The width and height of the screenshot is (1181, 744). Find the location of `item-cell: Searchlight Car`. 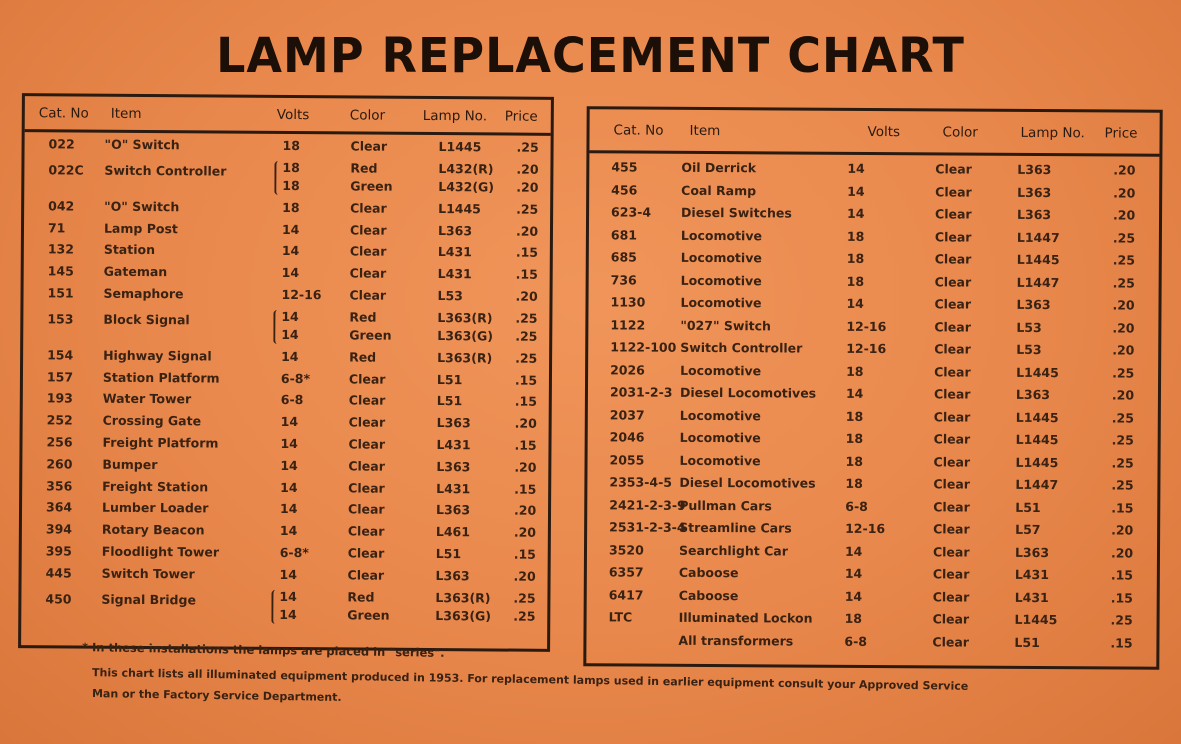

item-cell: Searchlight Car is located at coordinates (733, 550).